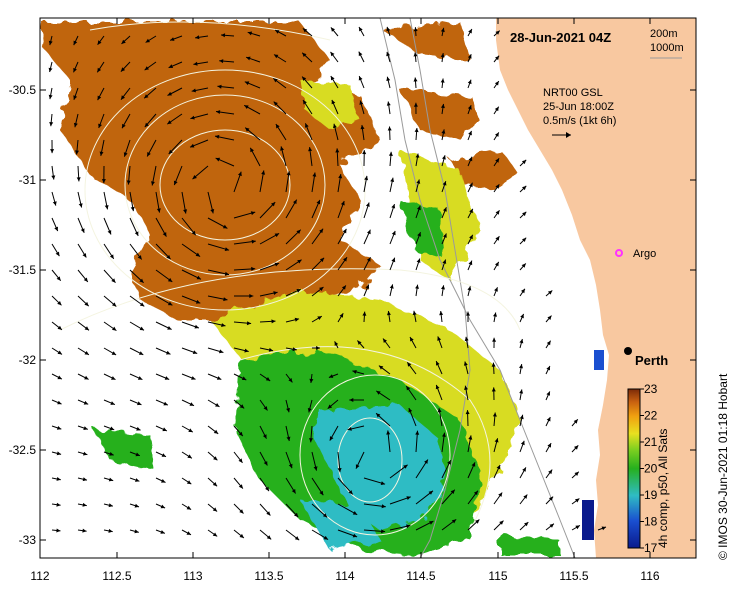 The width and height of the screenshot is (739, 592). I want to click on velocity-source: NRT00 GSL, so click(573, 93).